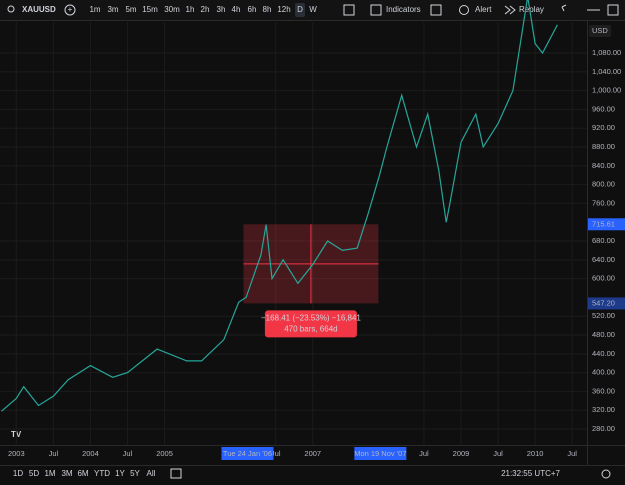 The image size is (625, 485). Describe the element at coordinates (150, 9) in the screenshot. I see `interval-button: 15m` at that location.